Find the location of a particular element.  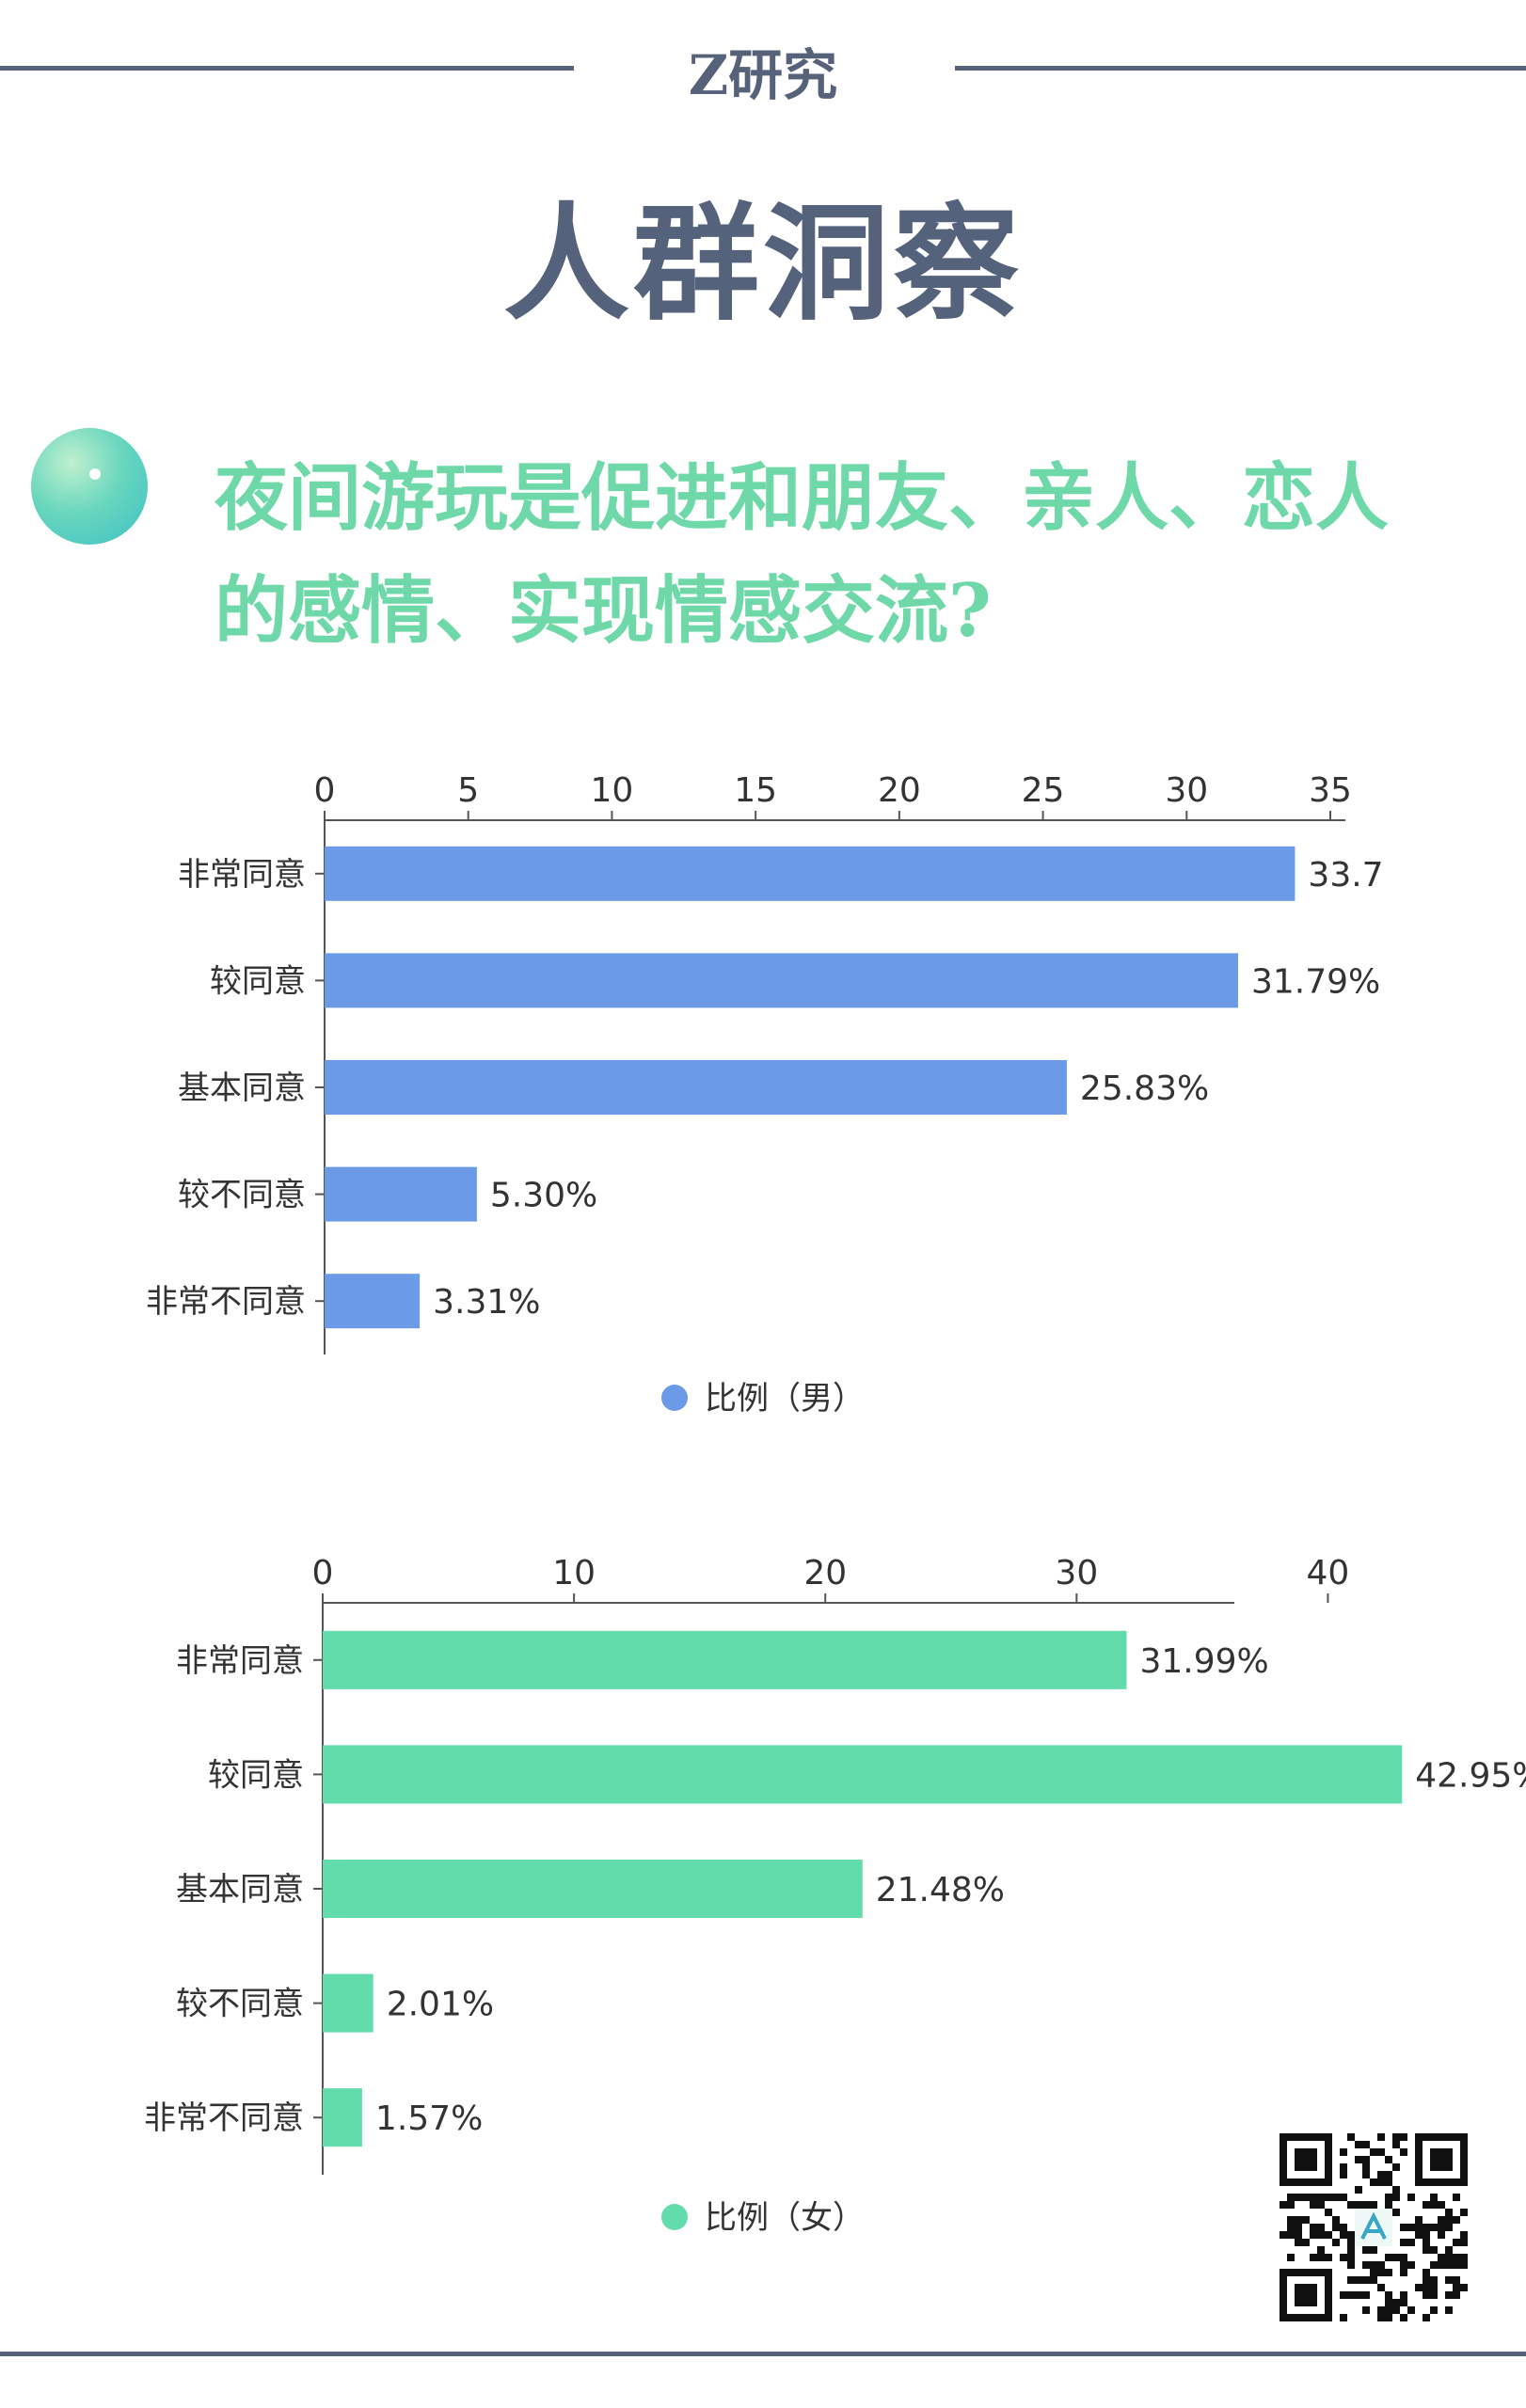

x-tick-label: 5 is located at coordinates (468, 791).